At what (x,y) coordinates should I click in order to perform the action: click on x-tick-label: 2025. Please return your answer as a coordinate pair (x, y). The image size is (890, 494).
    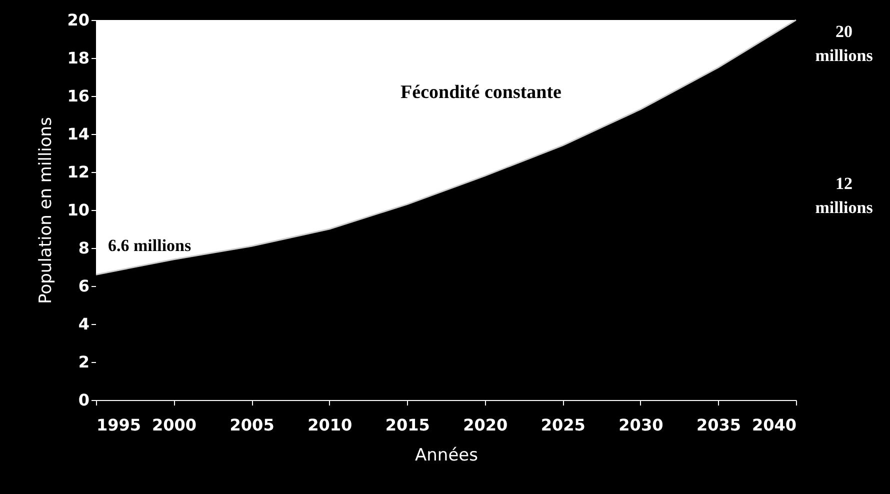
    Looking at the image, I should click on (563, 425).